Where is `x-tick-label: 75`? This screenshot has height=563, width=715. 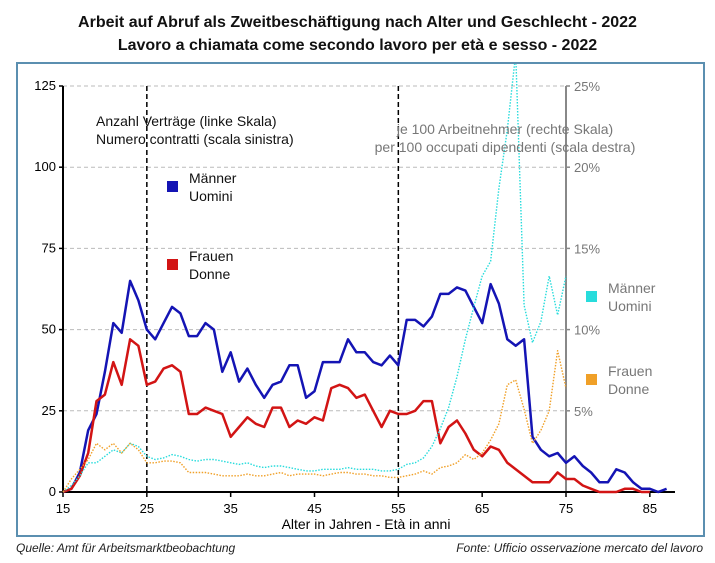 x-tick-label: 75 is located at coordinates (566, 508).